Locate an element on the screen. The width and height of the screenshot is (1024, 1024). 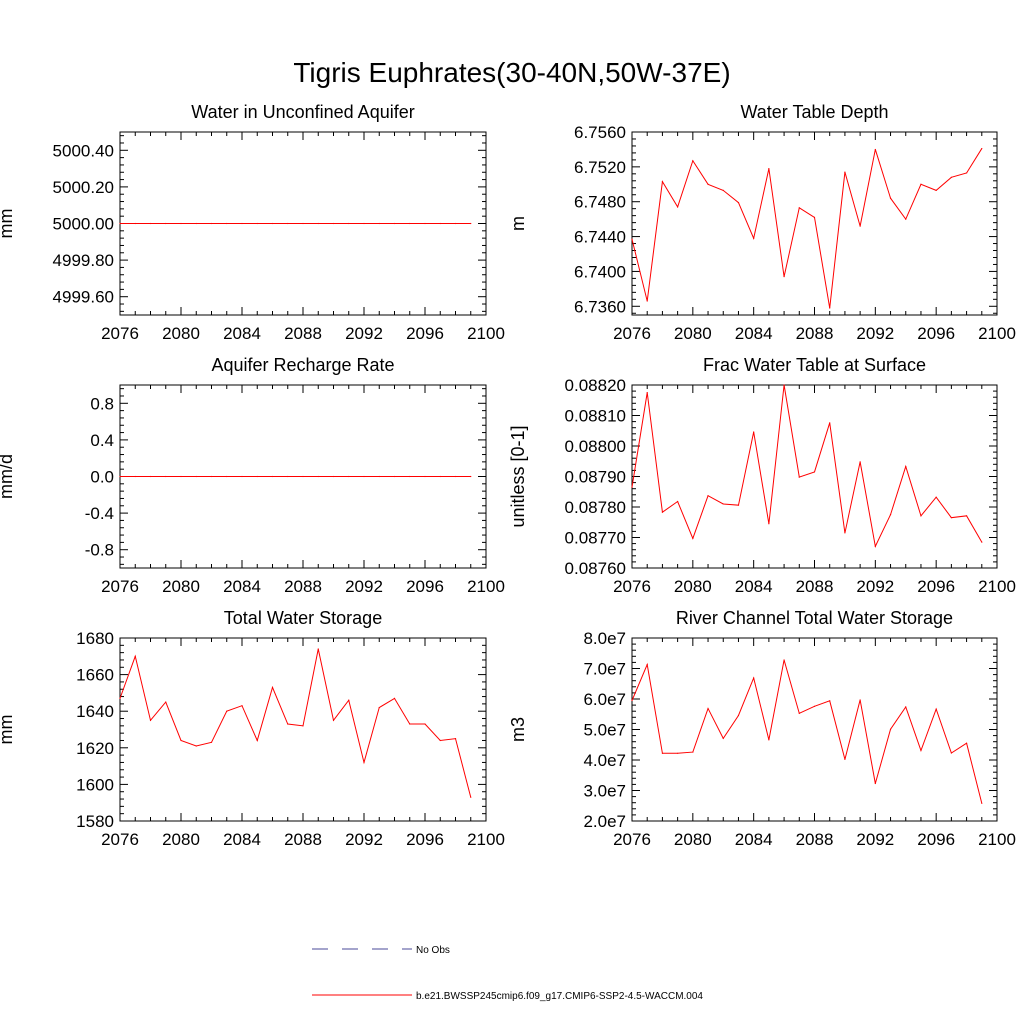
plot-frame is located at coordinates (814, 223).